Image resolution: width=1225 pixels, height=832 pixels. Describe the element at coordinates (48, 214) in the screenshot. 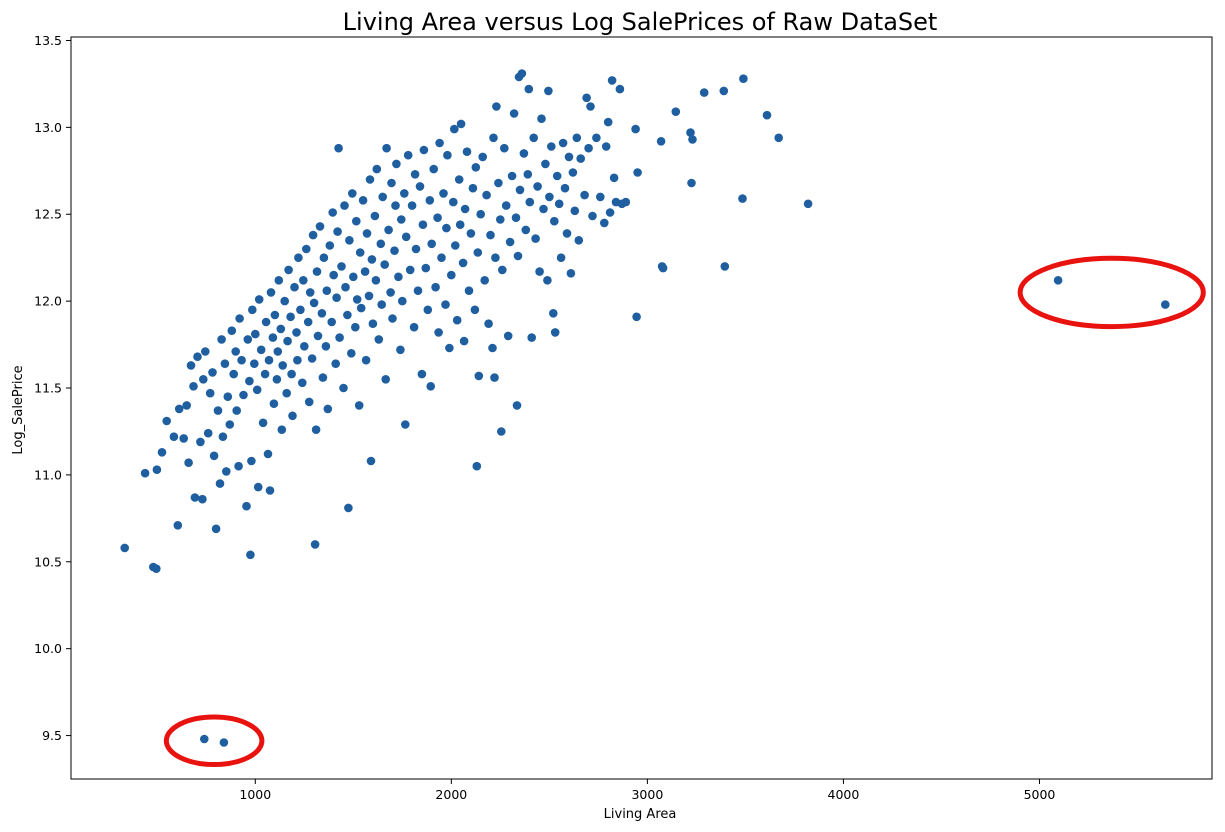

I see `y-tick-label: 12.5` at that location.